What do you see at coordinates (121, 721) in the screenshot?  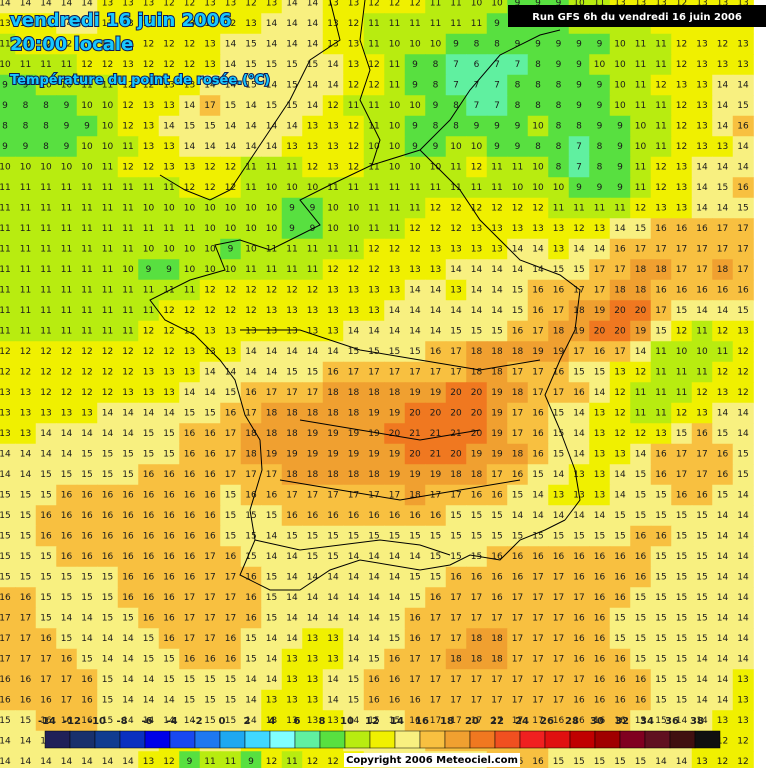 I see `legend-label: -8` at bounding box center [121, 721].